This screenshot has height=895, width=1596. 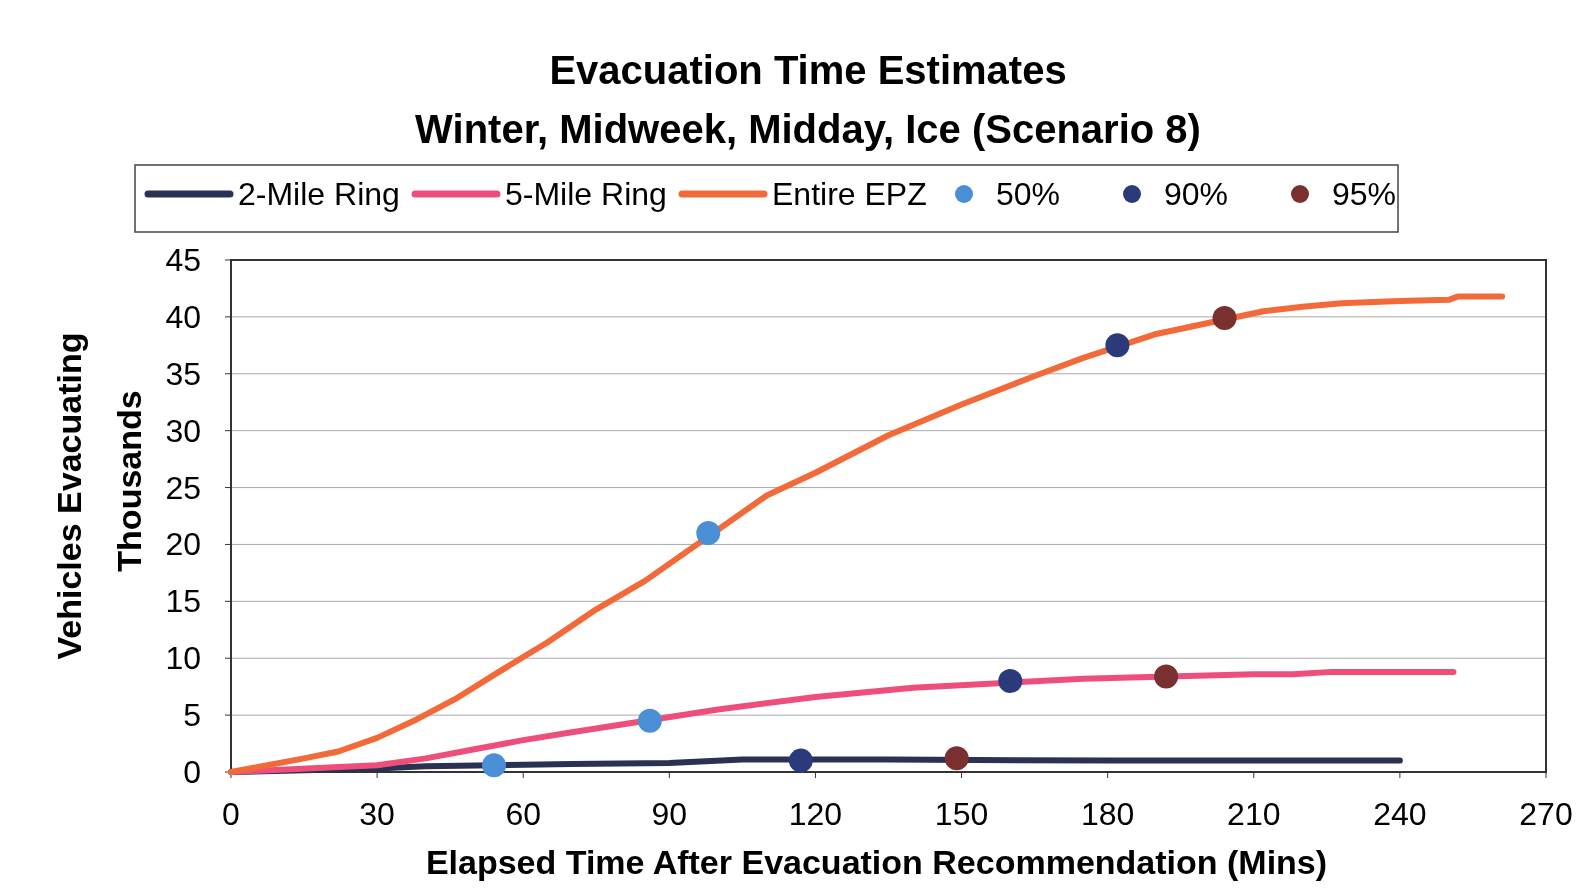 I want to click on legend-label: 5-Mile Ring, so click(x=586, y=194).